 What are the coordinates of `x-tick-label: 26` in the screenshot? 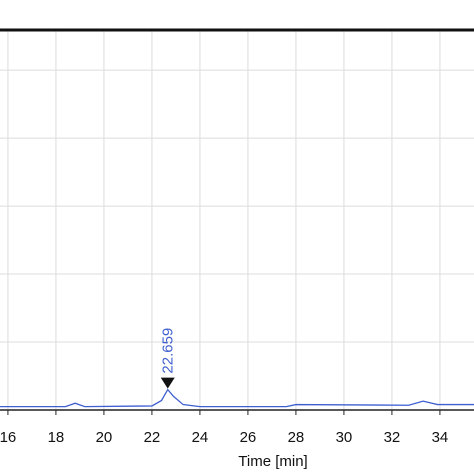 It's located at (248, 437).